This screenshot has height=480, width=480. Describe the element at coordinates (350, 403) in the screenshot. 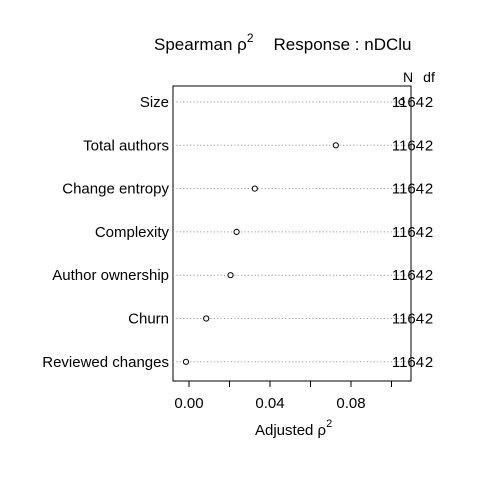

I see `x-tick-label: 0.08` at that location.